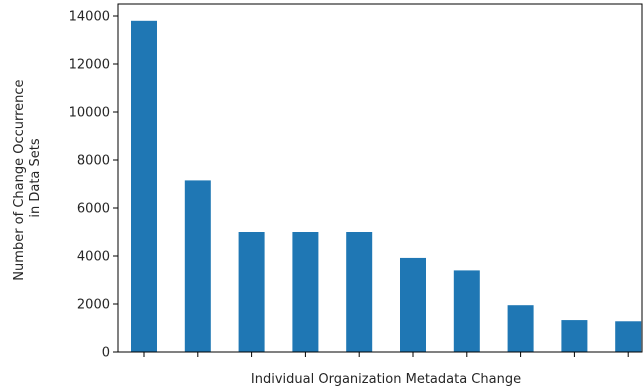 This screenshot has width=644, height=390. I want to click on y-axis-label: Number of Change Occurrence in Data Sets, so click(27, 177).